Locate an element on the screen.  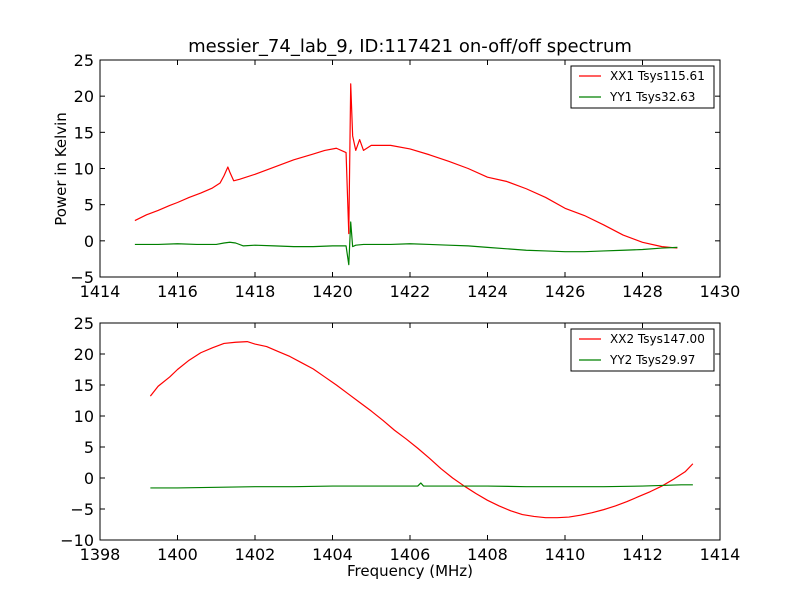
legend-entry-label: YY1 Tsys32.63 is located at coordinates (652, 97).